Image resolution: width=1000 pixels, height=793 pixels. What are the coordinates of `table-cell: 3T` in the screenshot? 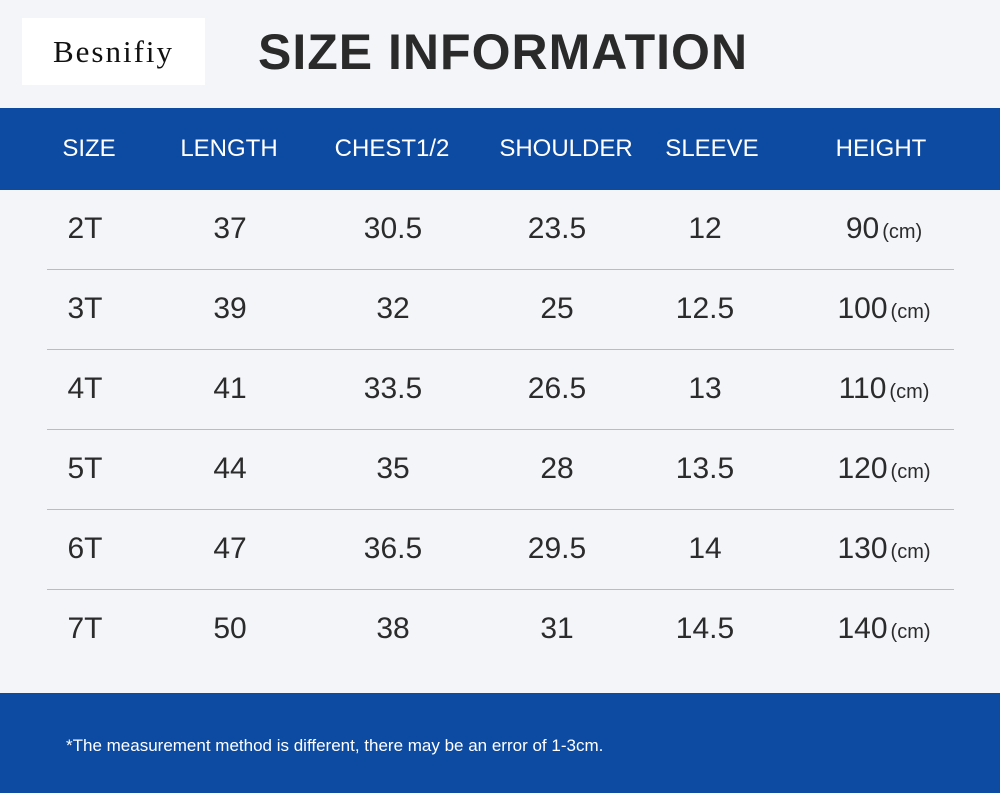 It's located at (85, 308).